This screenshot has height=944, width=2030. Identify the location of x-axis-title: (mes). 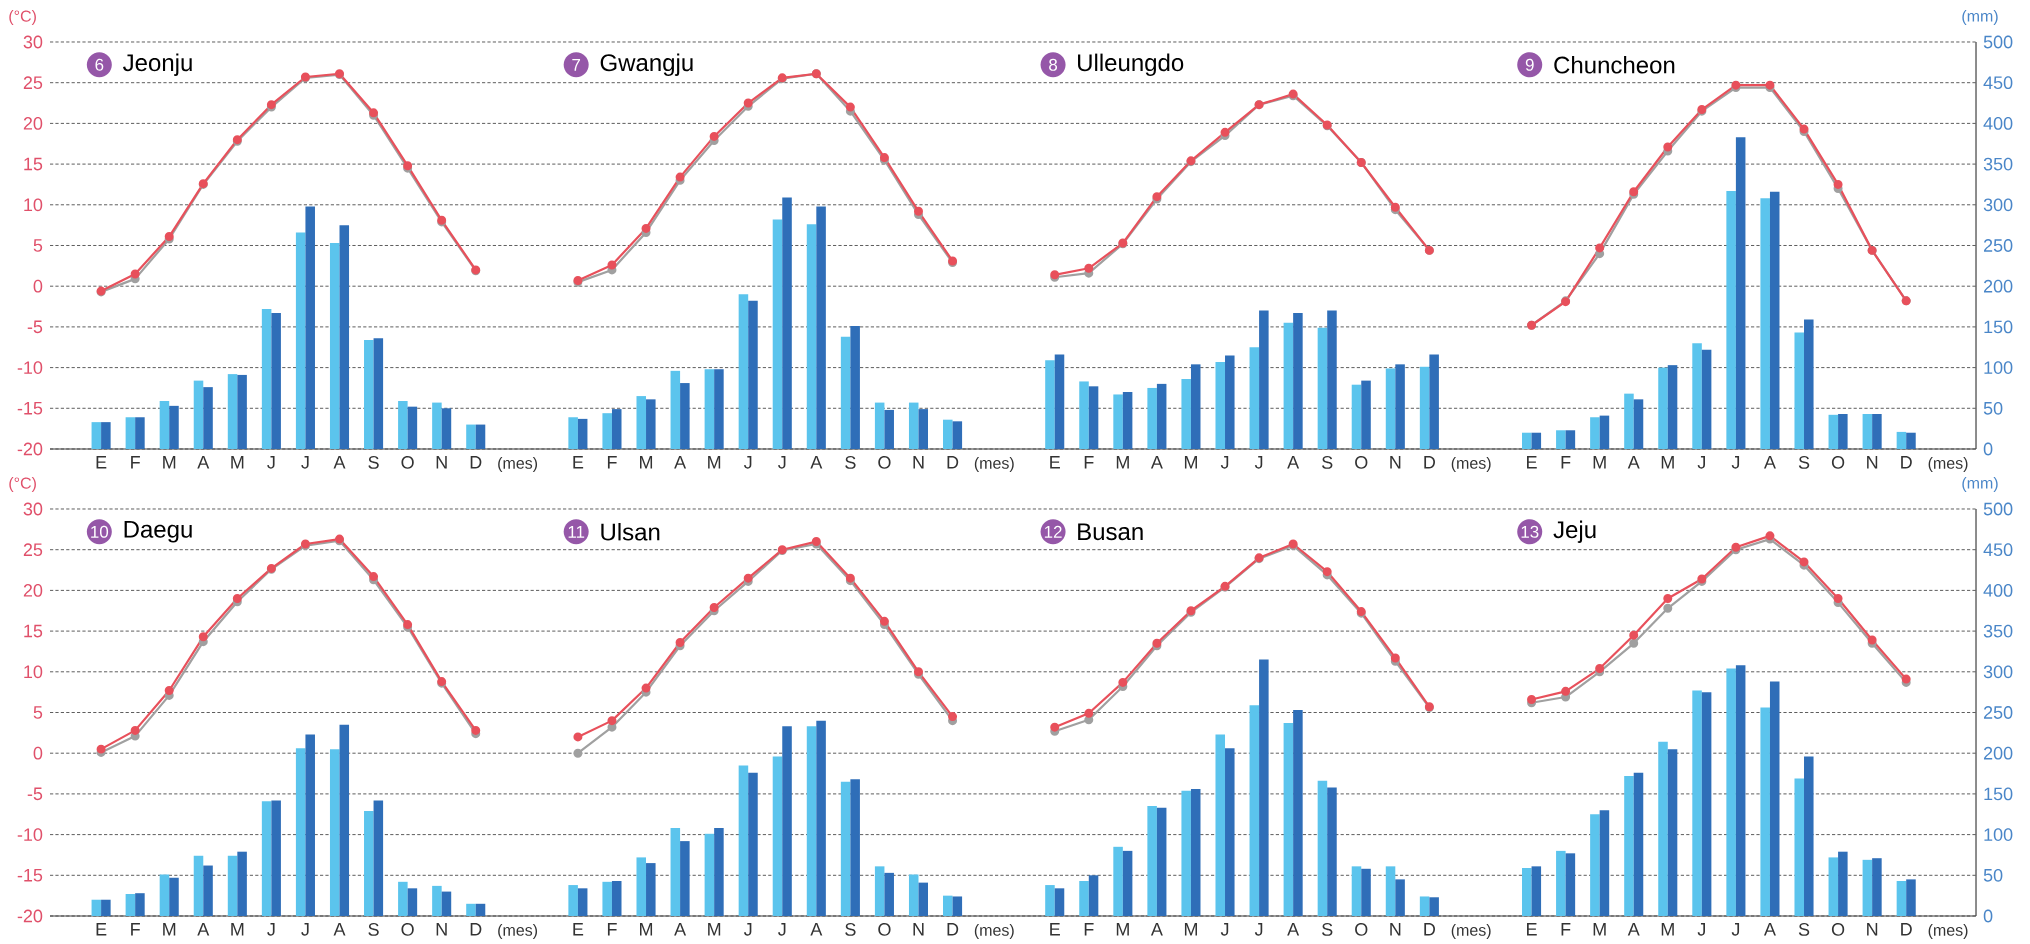
(518, 464).